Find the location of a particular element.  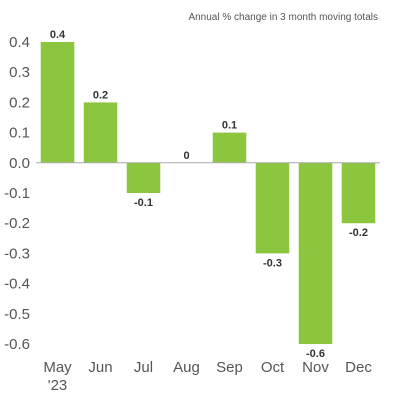

data-label: -0.2 is located at coordinates (358, 233).